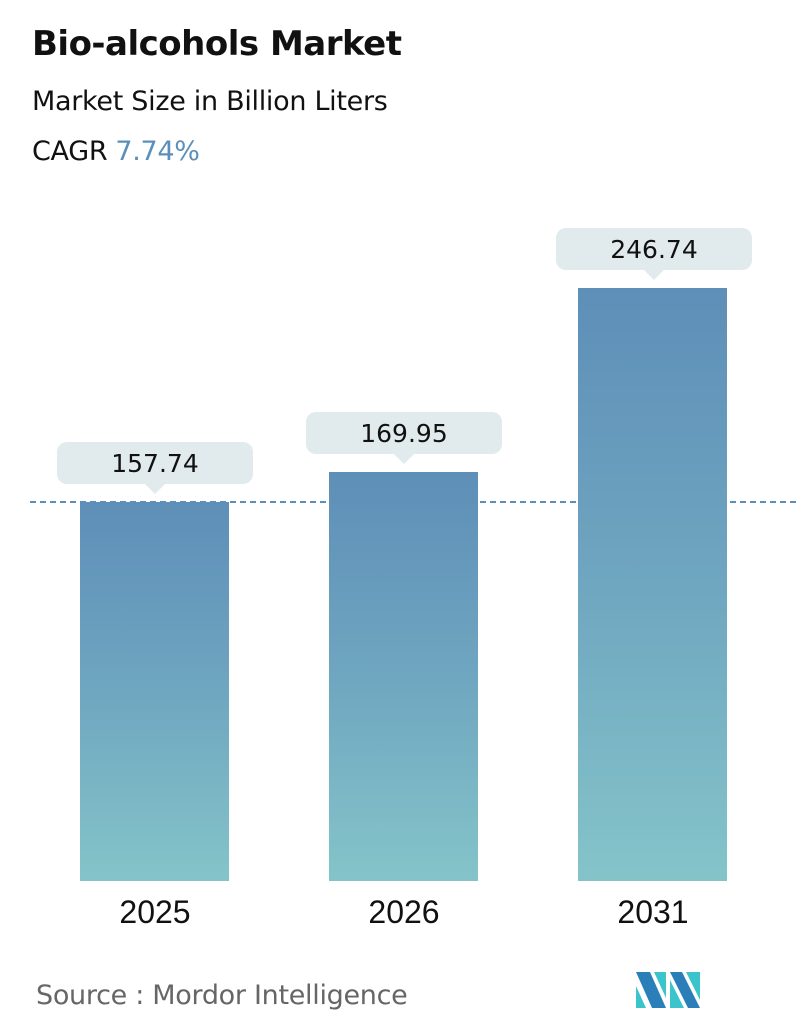  Describe the element at coordinates (654, 249) in the screenshot. I see `value-label-2031: 246.74` at that location.